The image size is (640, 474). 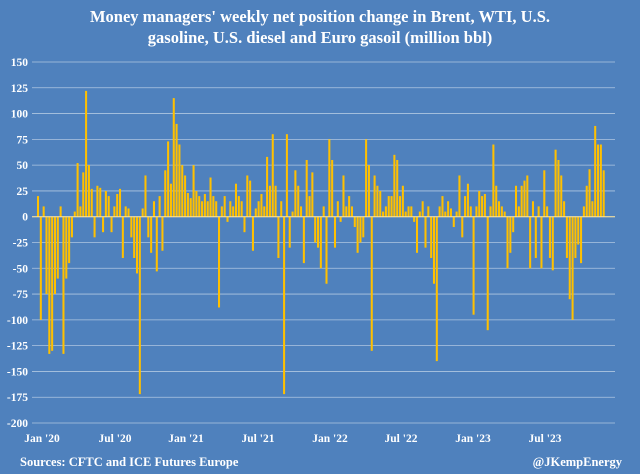 What do you see at coordinates (258, 439) in the screenshot?
I see `x-tick-label: Jul '21` at bounding box center [258, 439].